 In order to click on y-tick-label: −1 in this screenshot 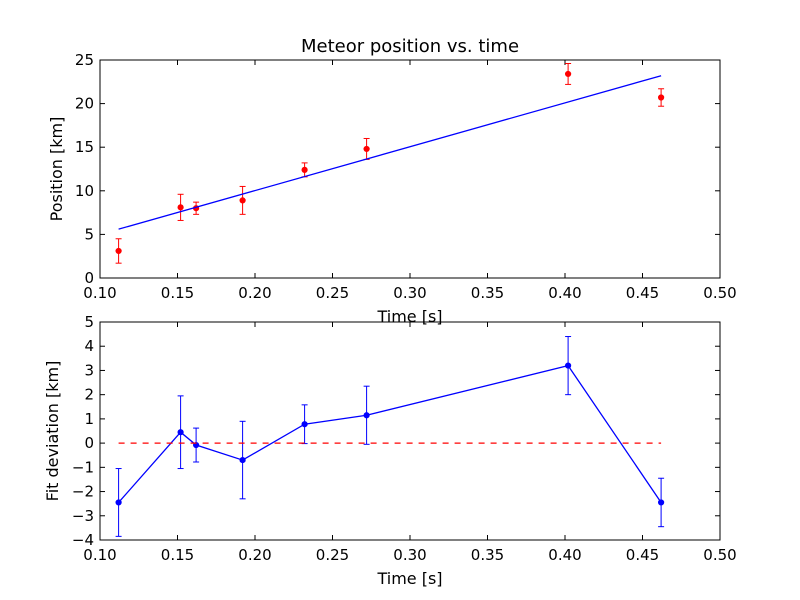, I will do `click(83, 467)`.